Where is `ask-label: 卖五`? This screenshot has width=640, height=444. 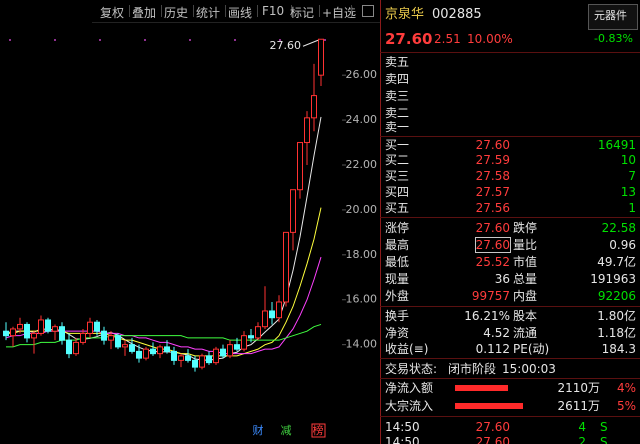 ask-label: 卖五 is located at coordinates (397, 62).